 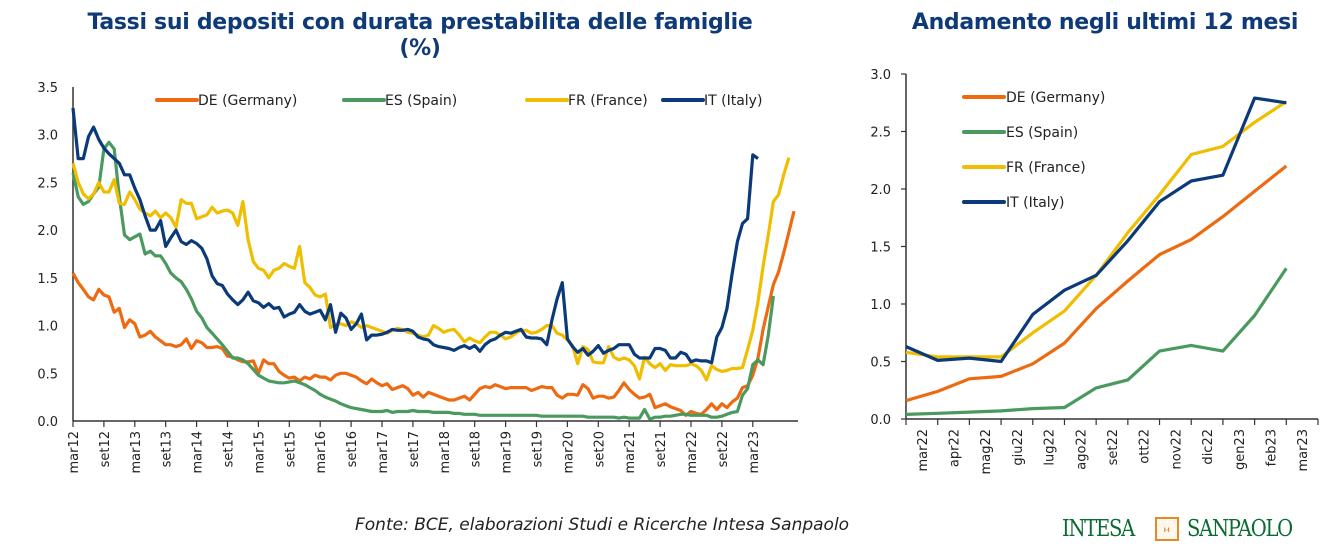 I want to click on right-x-tick-label: mar23, so click(x=1303, y=450).